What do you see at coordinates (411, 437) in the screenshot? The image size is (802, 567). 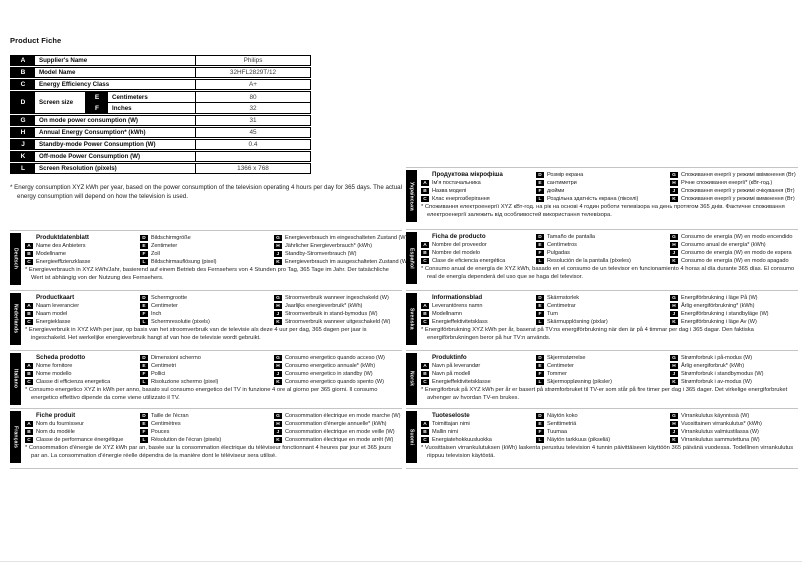 I see `language-tab: Suomi` at bounding box center [411, 437].